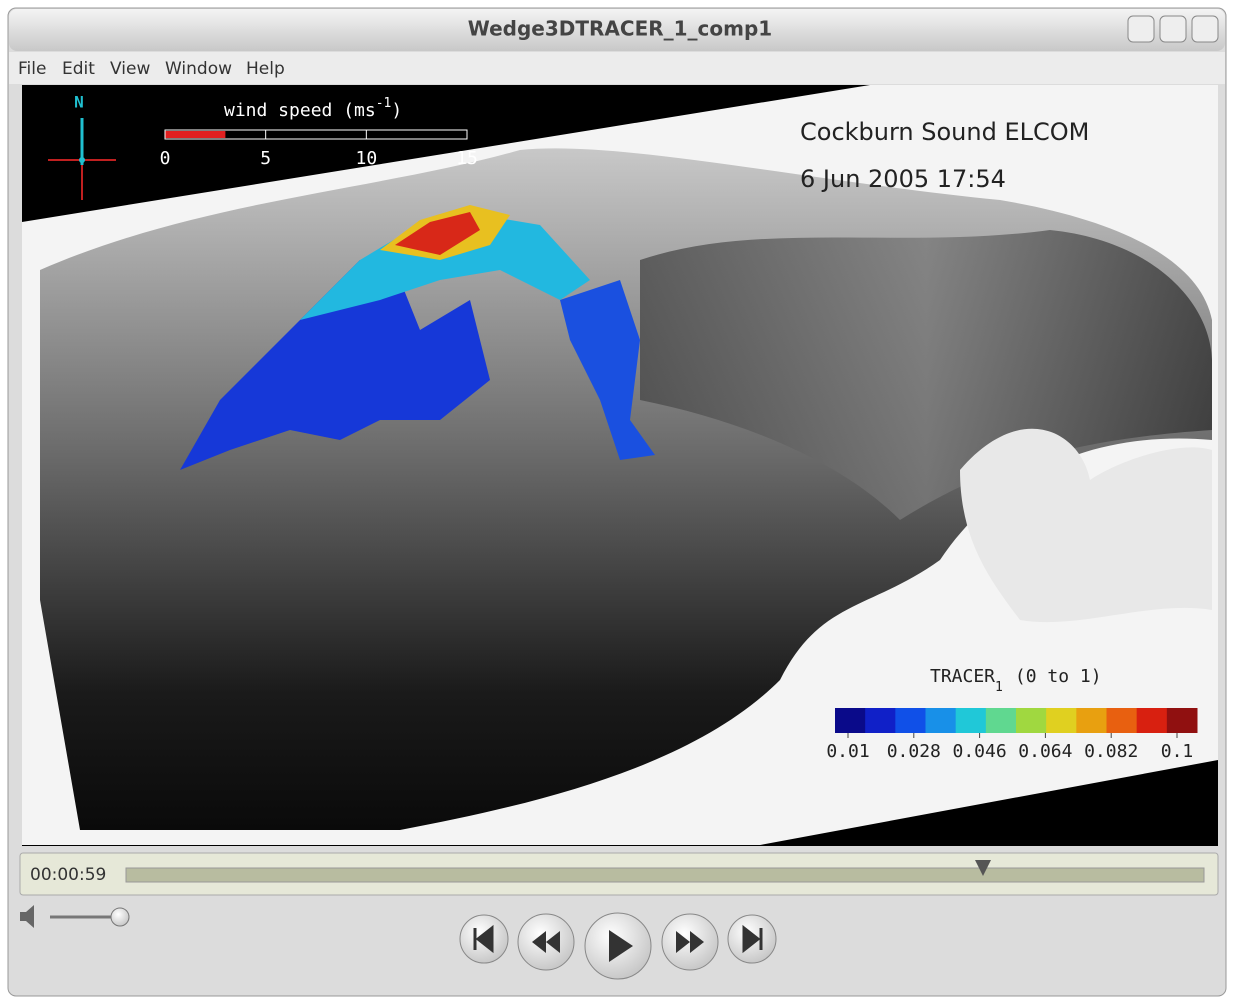 This screenshot has height=1000, width=1233. What do you see at coordinates (130, 69) in the screenshot?
I see `menu-item: View` at bounding box center [130, 69].